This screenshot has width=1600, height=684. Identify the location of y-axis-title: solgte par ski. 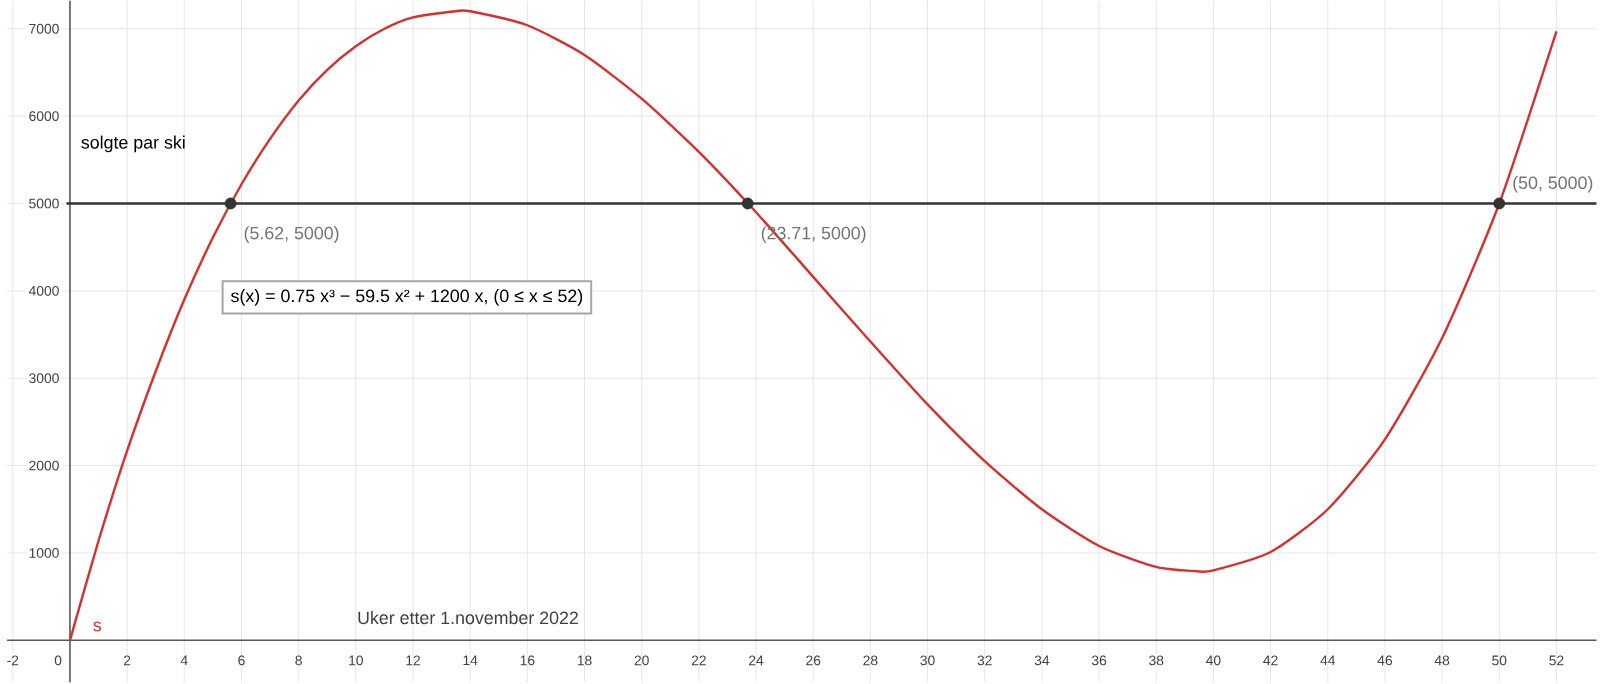
(133, 144).